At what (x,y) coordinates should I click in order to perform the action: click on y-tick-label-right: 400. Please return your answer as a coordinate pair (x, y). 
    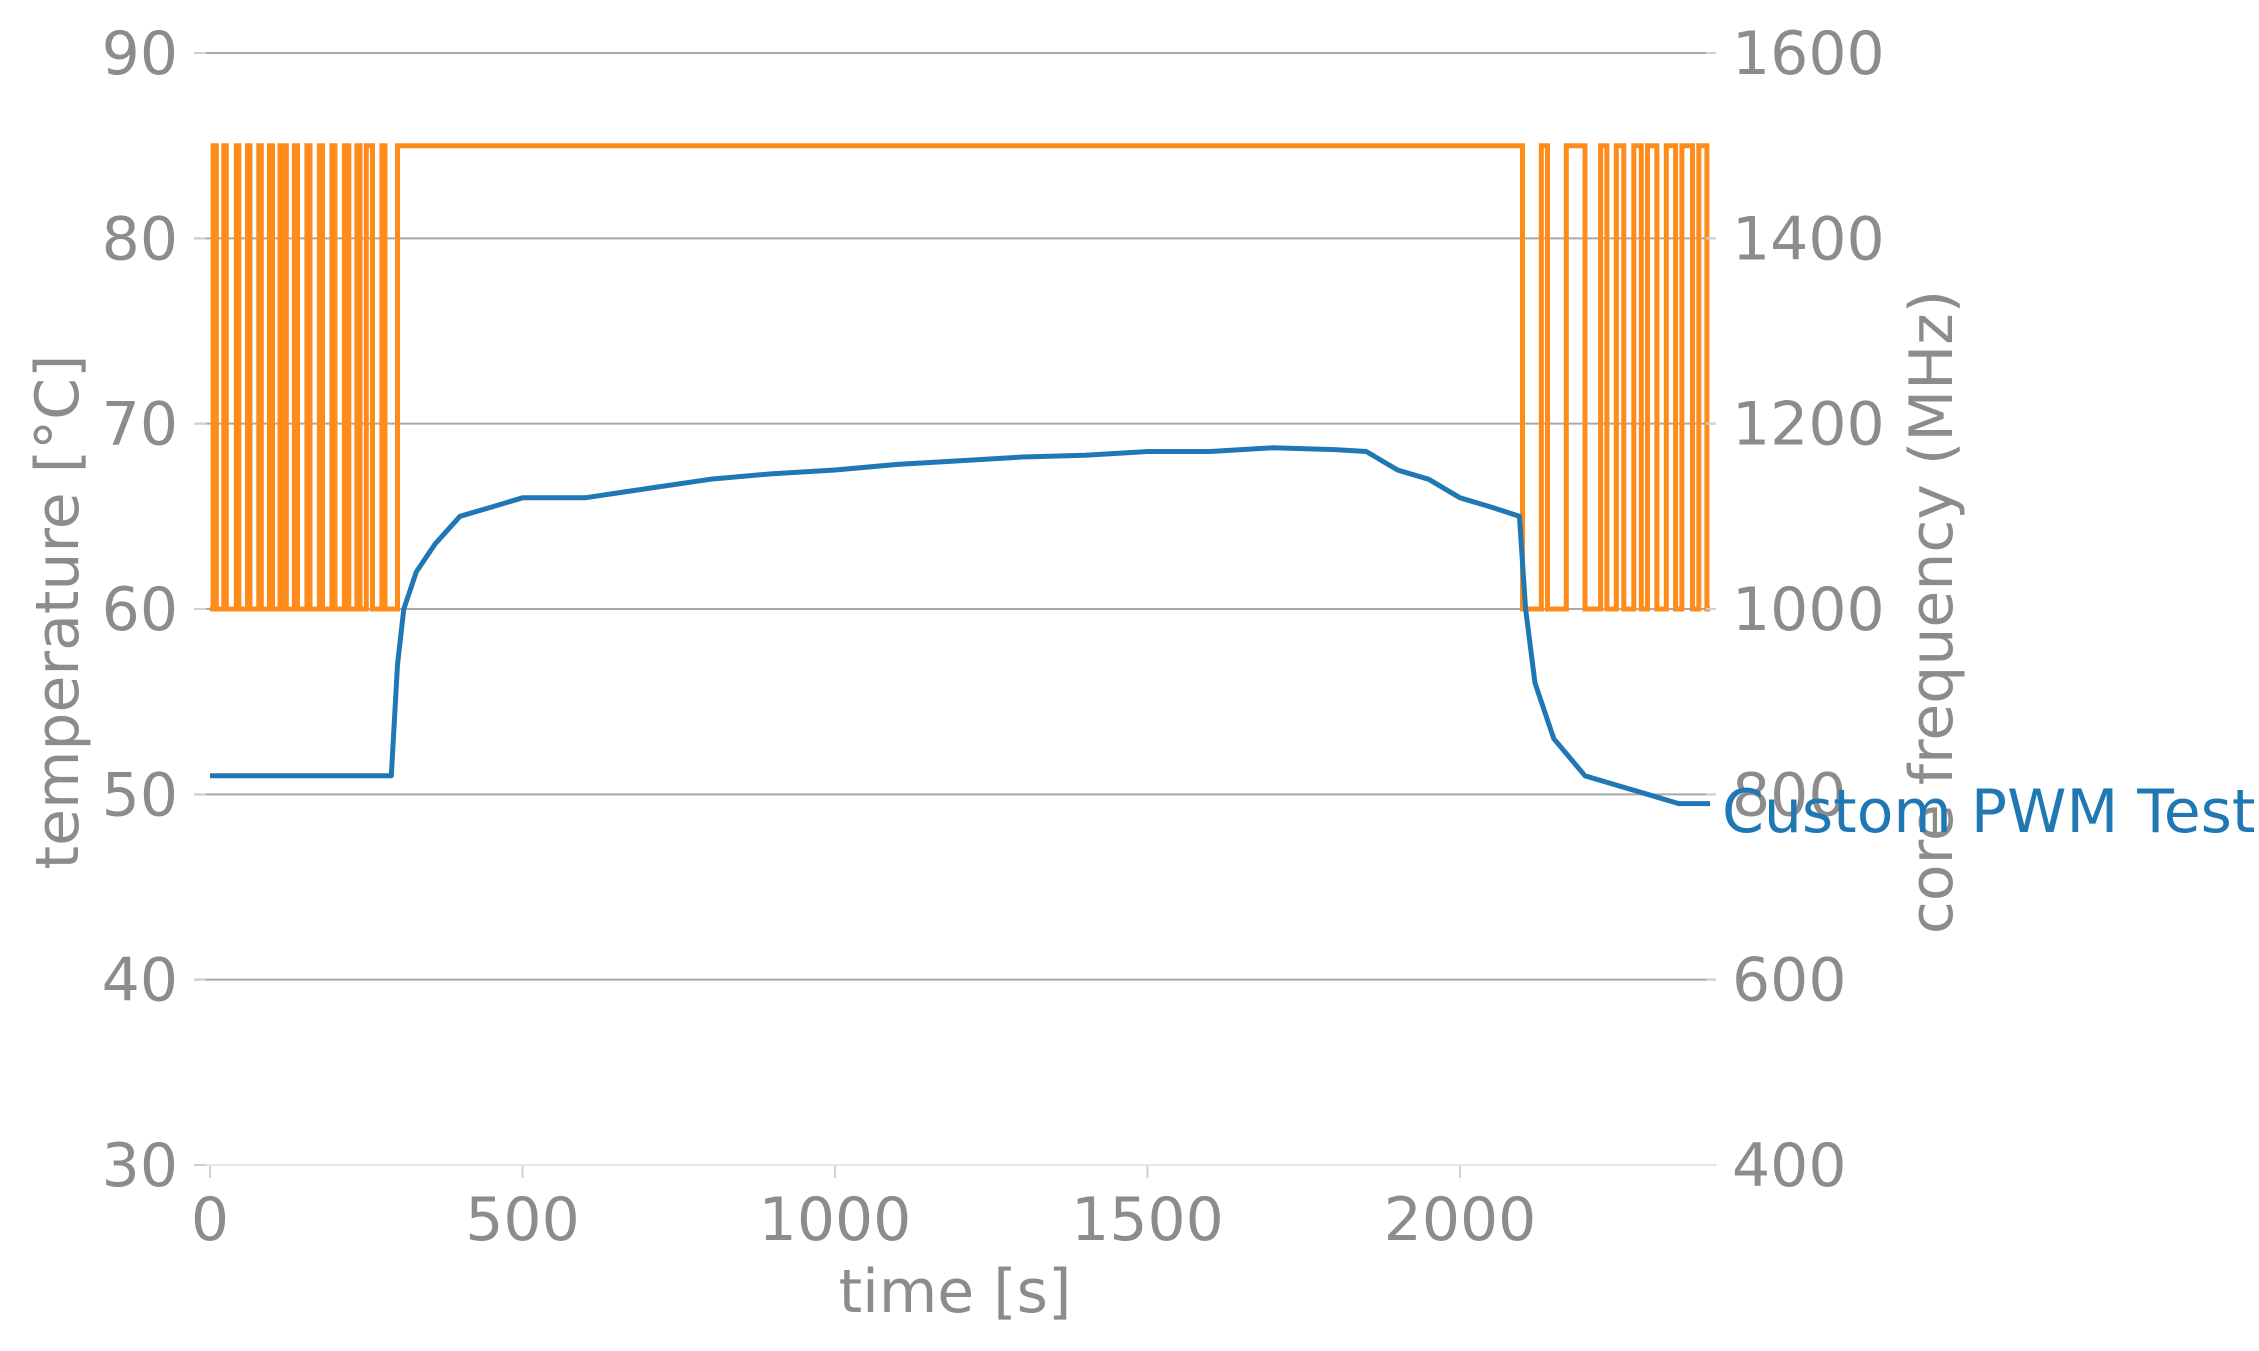
    Looking at the image, I should click on (1789, 1166).